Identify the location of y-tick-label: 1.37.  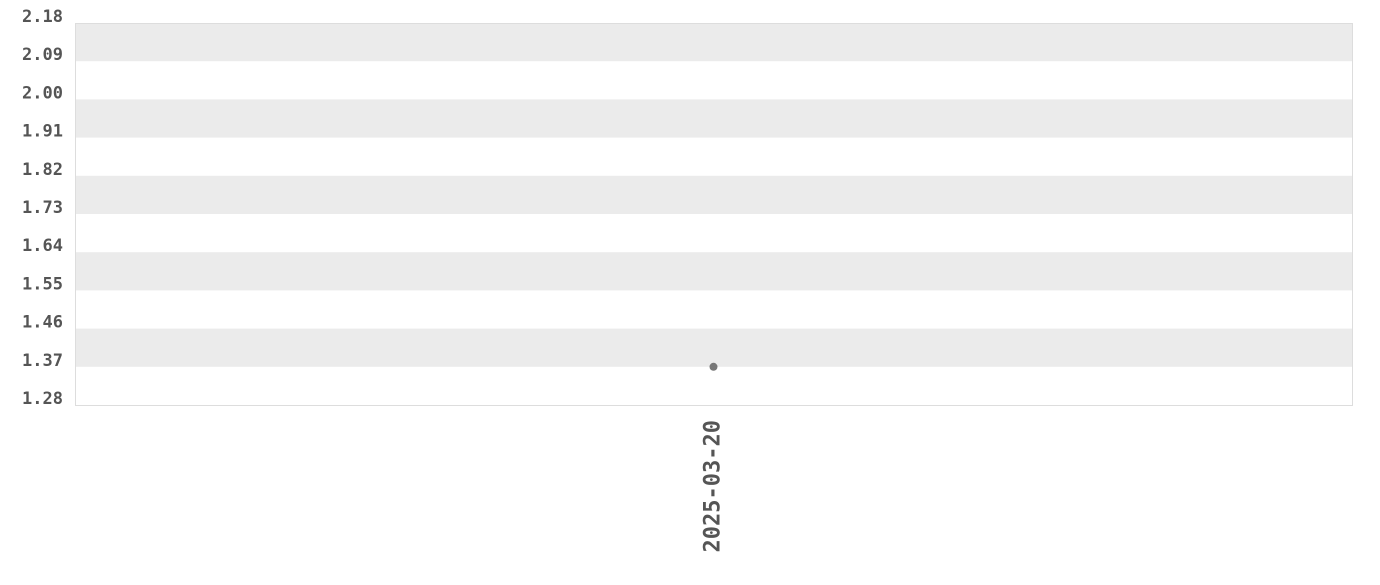
(42, 361).